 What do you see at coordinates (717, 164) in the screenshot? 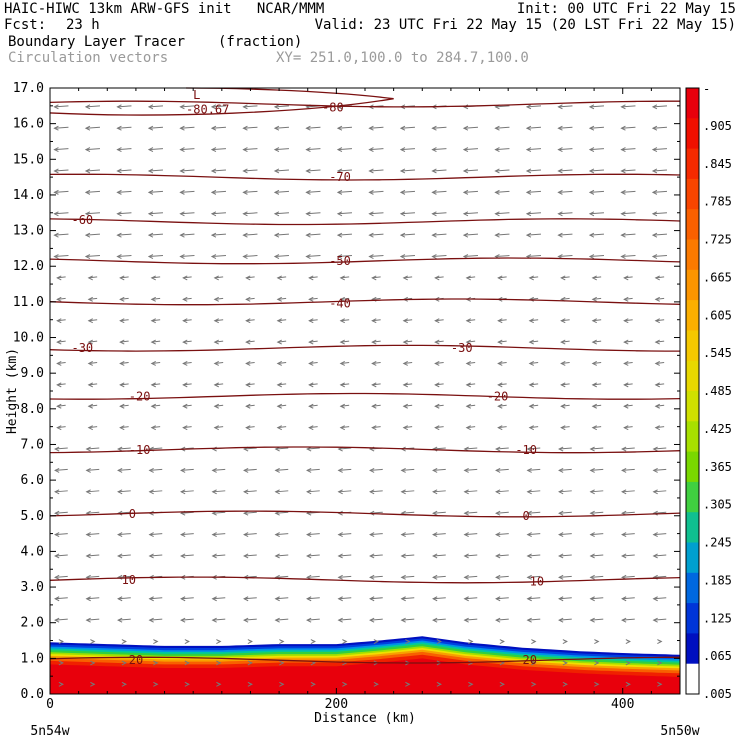
I see `colorbar-label: .845` at bounding box center [717, 164].